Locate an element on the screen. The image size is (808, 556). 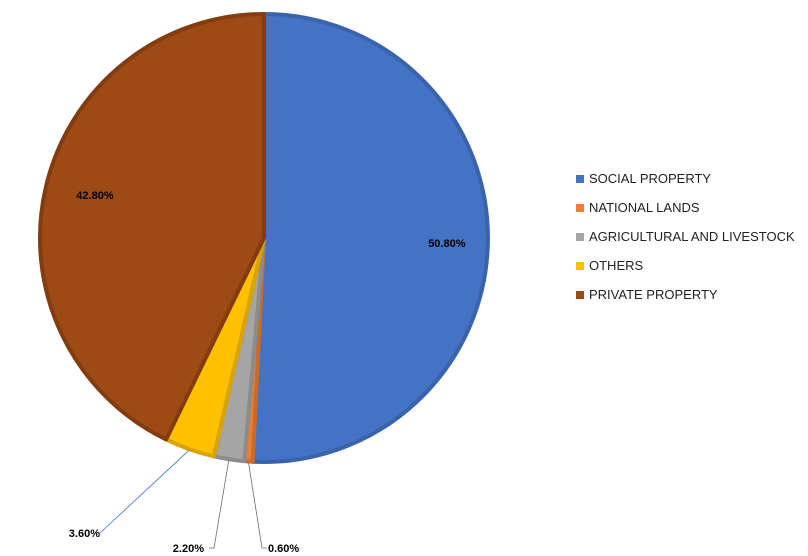
leader-line-others is located at coordinates (144, 491).